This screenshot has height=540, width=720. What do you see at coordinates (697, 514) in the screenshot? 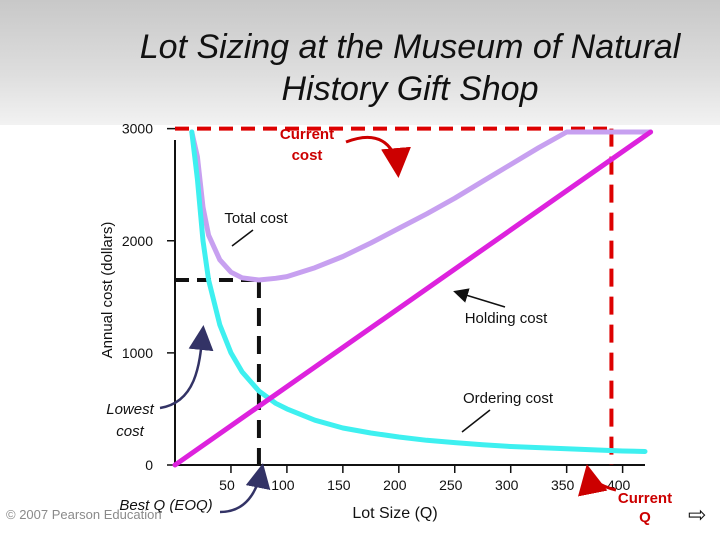
I see `next-slide-arrow-icon: ⇨` at bounding box center [697, 514].